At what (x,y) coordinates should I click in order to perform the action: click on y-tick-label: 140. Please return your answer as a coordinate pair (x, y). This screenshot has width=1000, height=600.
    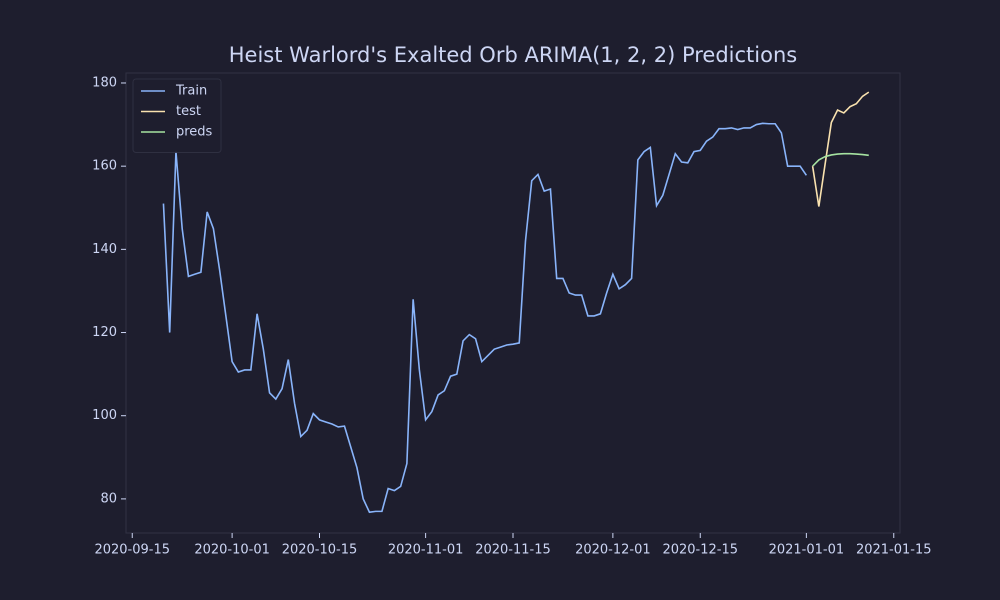
    Looking at the image, I should click on (104, 249).